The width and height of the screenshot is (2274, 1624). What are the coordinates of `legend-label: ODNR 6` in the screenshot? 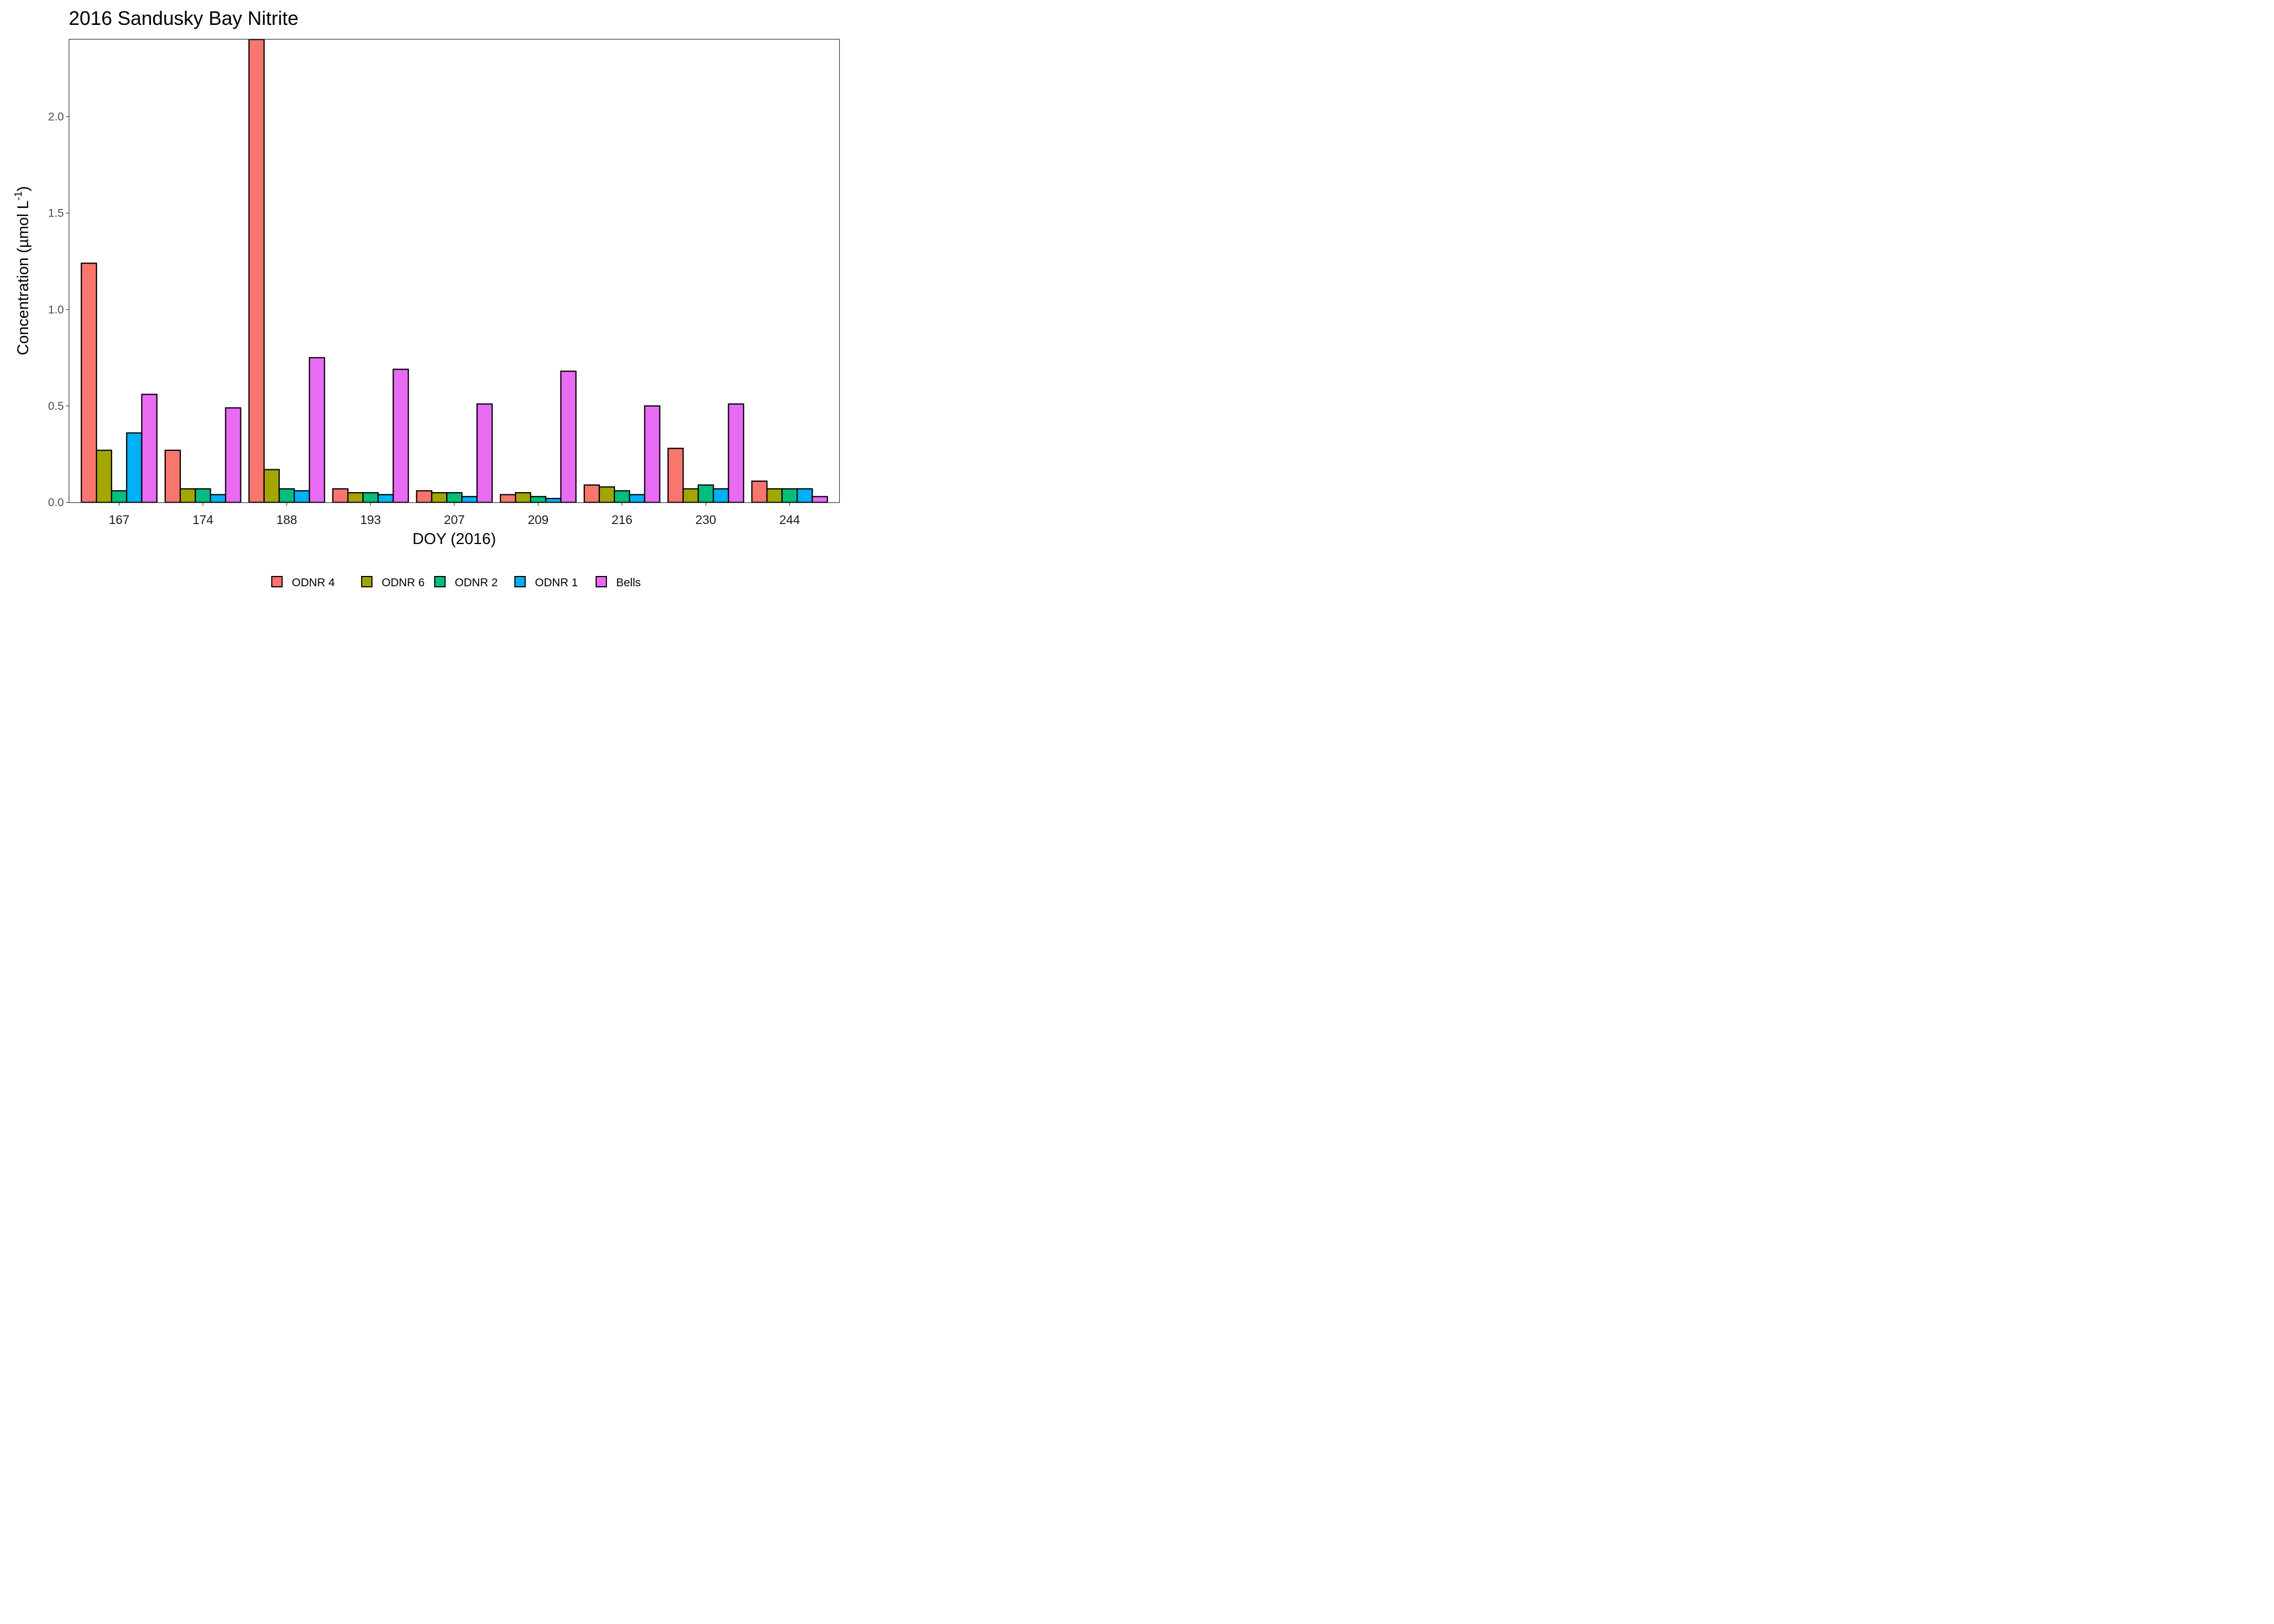 It's located at (403, 583).